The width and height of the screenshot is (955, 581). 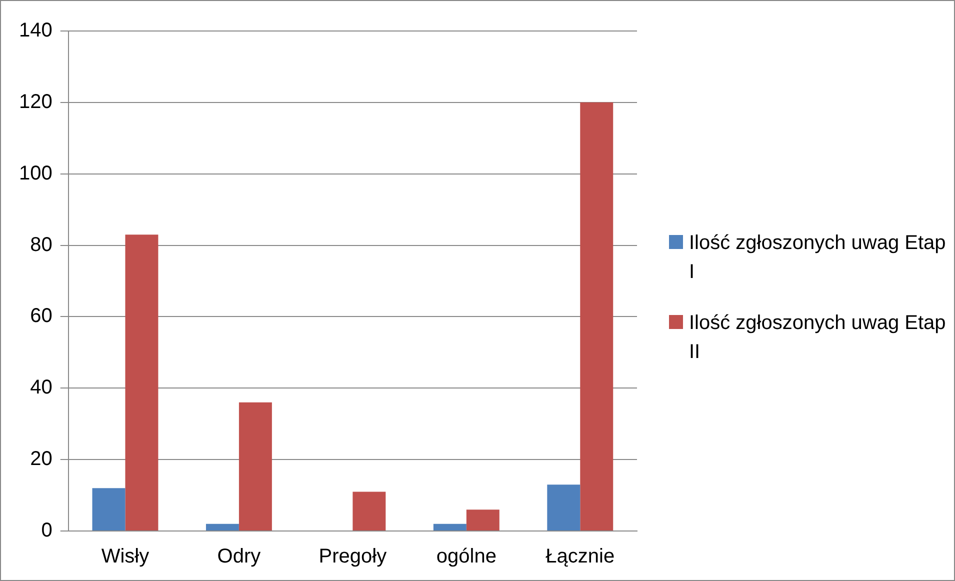 What do you see at coordinates (125, 557) in the screenshot?
I see `x-tick-label: Wisły` at bounding box center [125, 557].